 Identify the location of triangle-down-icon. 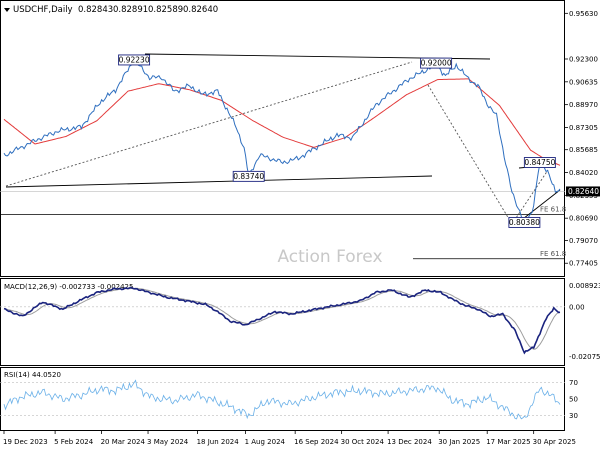
(7, 10).